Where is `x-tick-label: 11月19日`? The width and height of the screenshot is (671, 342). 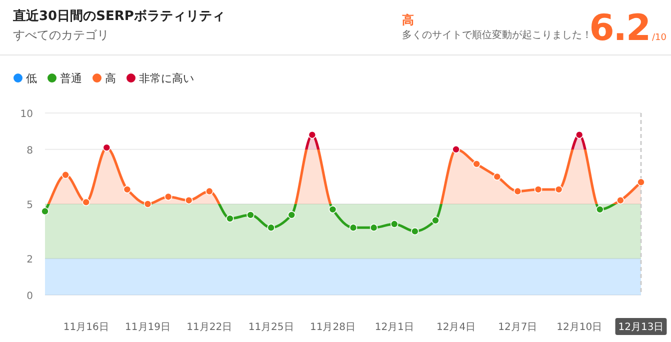
x-tick-label: 11月19日 is located at coordinates (147, 327).